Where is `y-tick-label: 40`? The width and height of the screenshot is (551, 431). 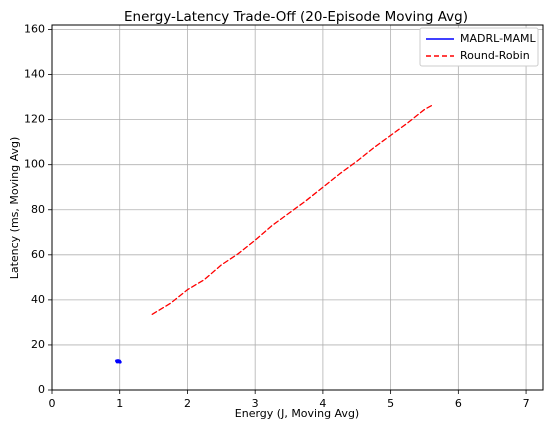 y-tick-label: 40 is located at coordinates (38, 299).